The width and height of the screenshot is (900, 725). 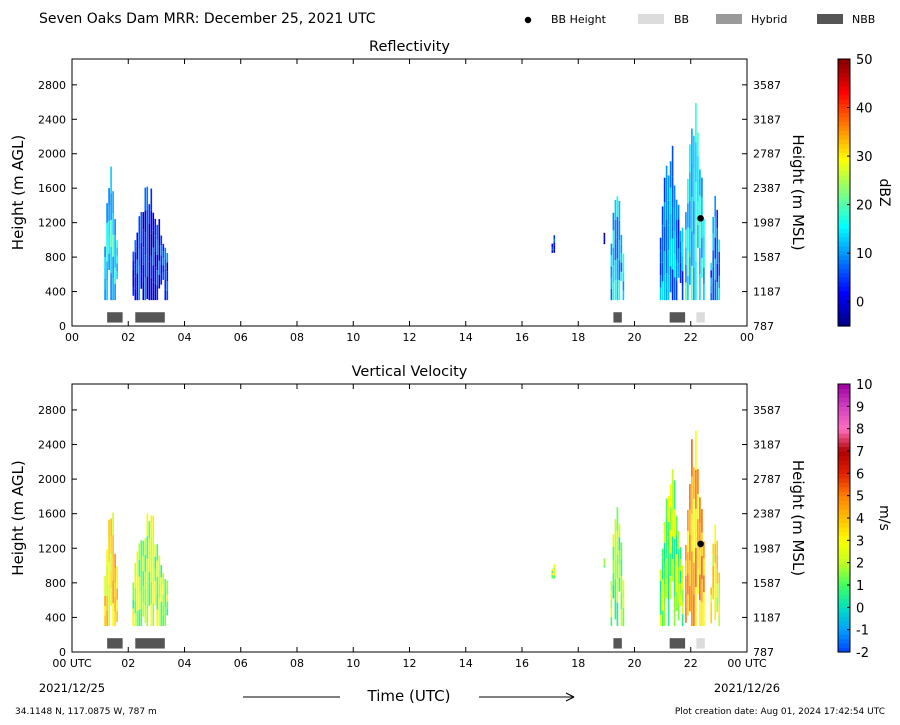 I want to click on y-axis-label: Height (m AGL), so click(x=18, y=517).